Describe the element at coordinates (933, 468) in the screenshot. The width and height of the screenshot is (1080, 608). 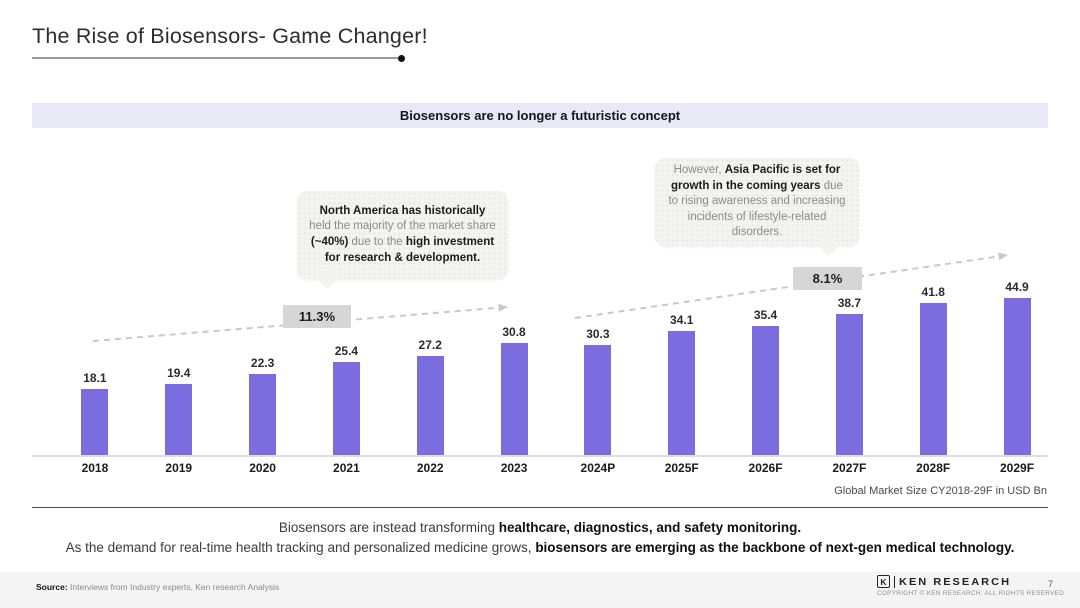
I see `x-axis-label: 2028F` at that location.